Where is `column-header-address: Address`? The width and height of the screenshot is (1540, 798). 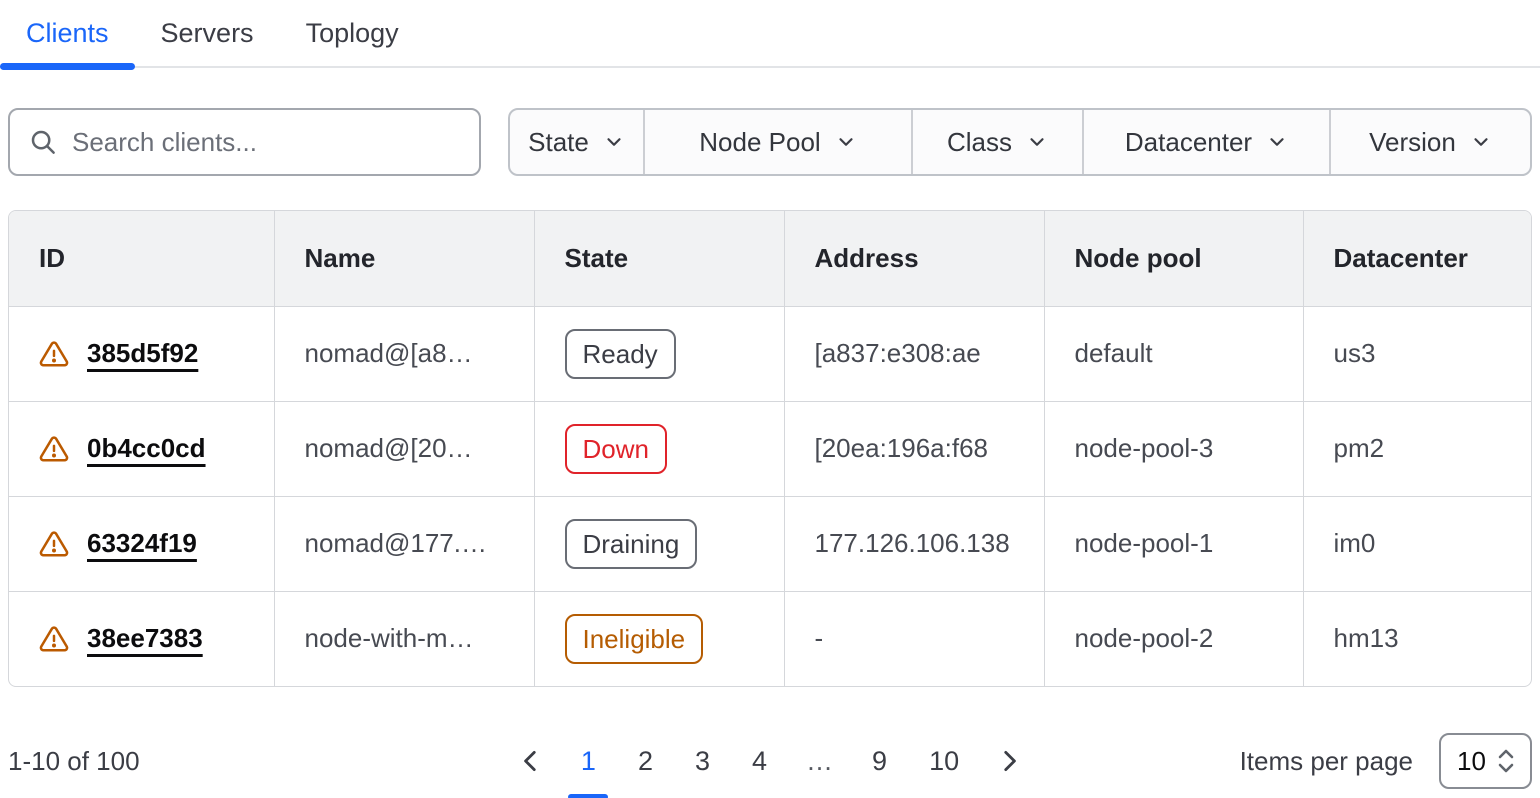 column-header-address: Address is located at coordinates (914, 259).